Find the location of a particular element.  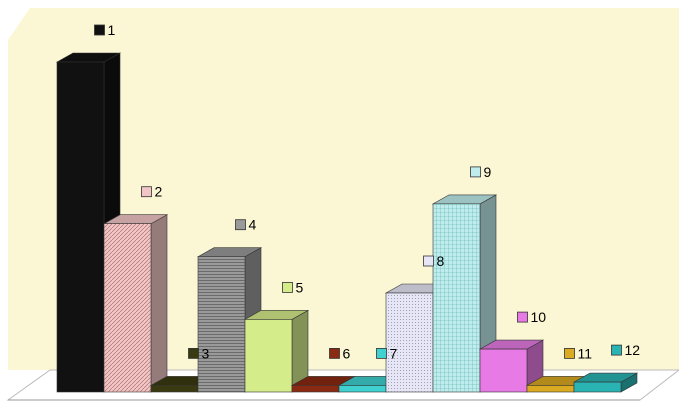

category-label: 5 is located at coordinates (300, 287).